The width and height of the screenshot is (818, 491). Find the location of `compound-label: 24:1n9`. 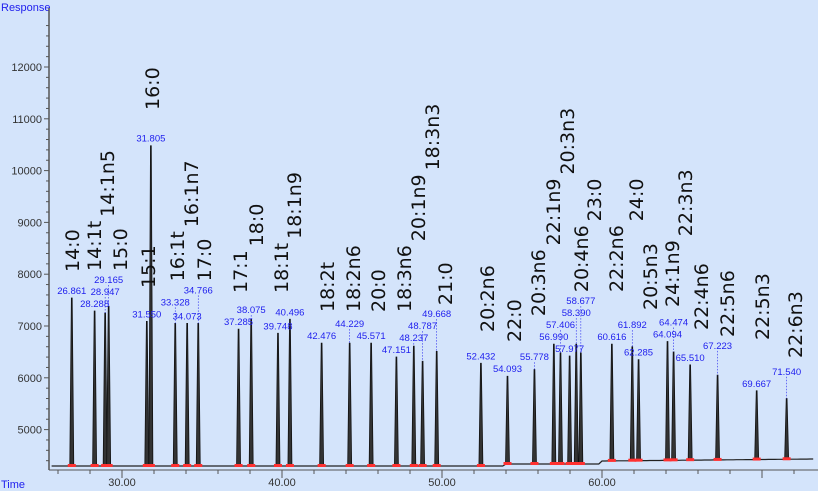

compound-label: 24:1n9 is located at coordinates (673, 273).